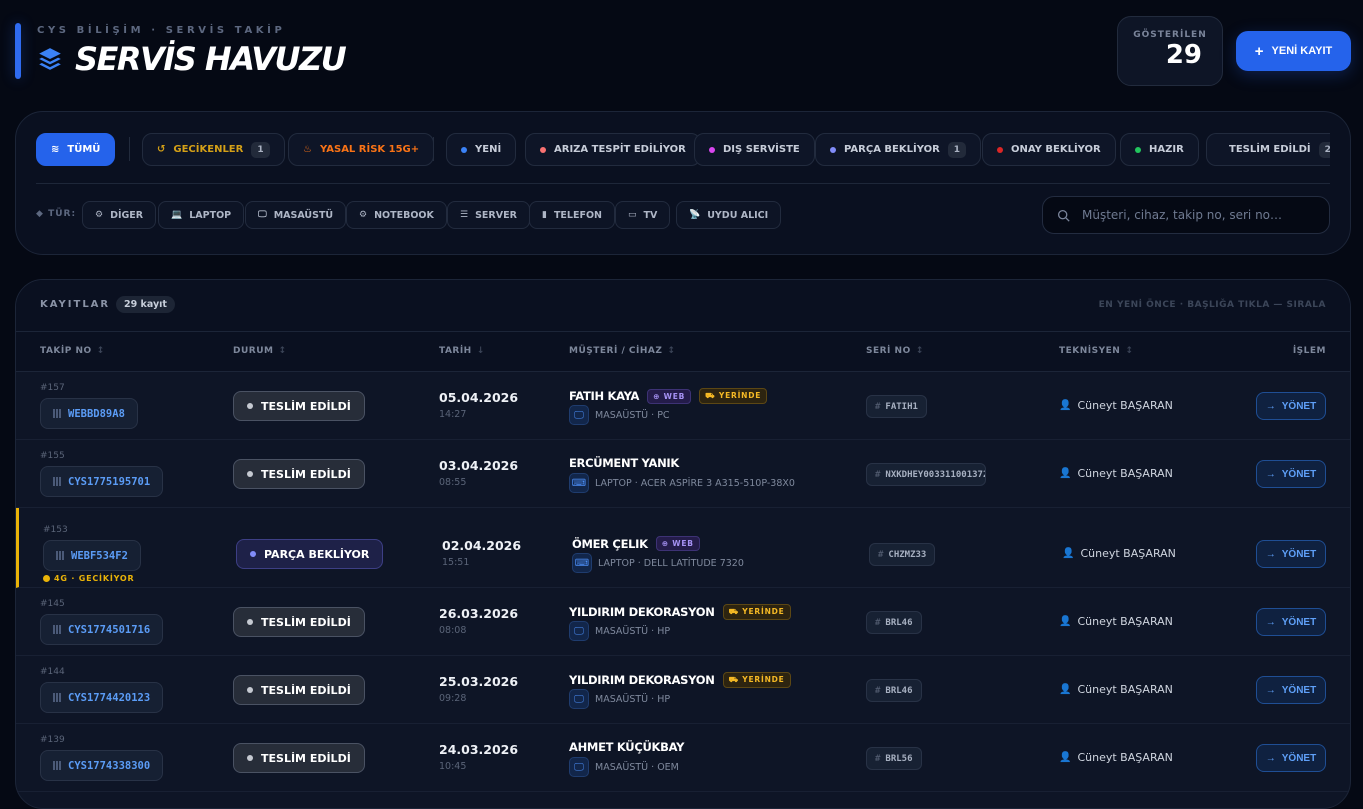 The height and width of the screenshot is (809, 1363). Describe the element at coordinates (201, 215) in the screenshot. I see `type-filter-laptop: 💻 LAPTOP` at that location.